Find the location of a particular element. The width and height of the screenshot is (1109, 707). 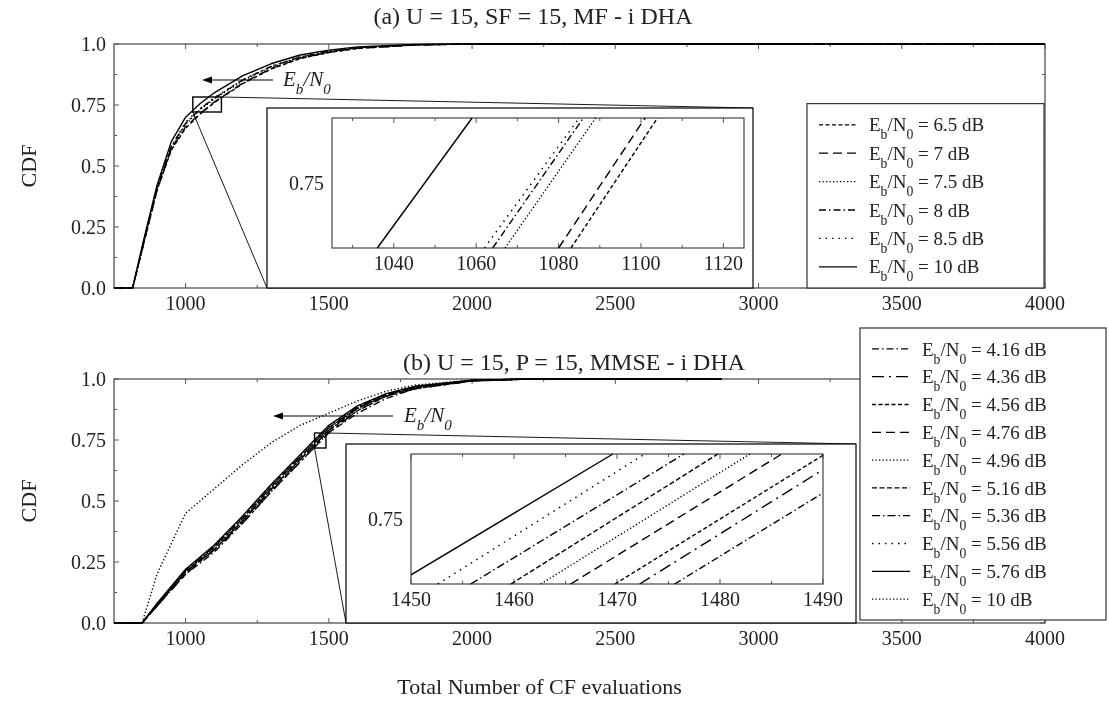

legend-label: E$_{b}$/N$_{0}$ = 4.16 dB is located at coordinates (984, 352).